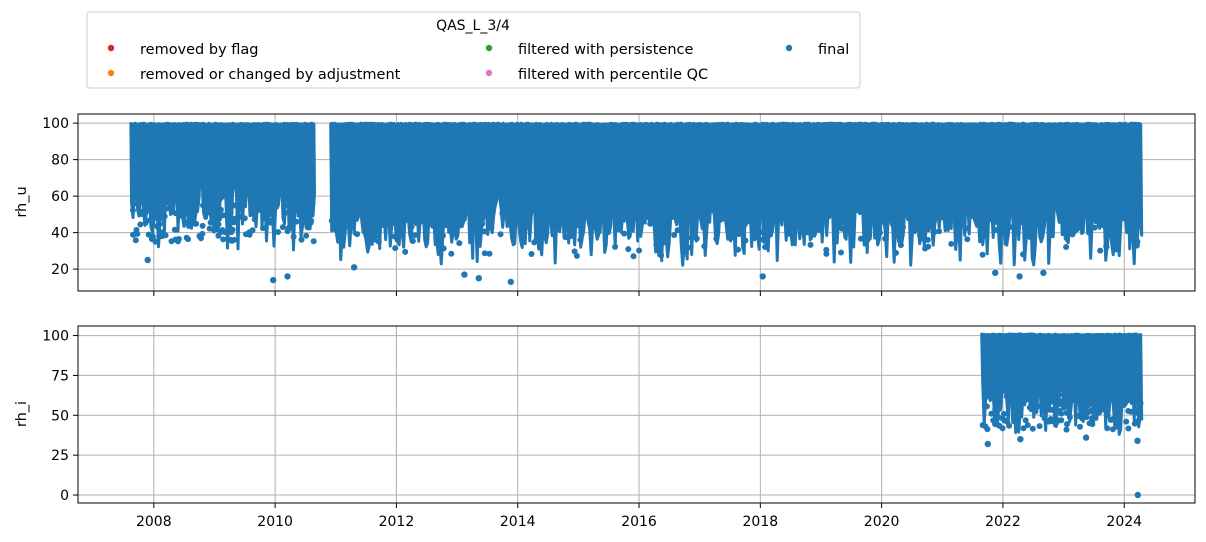 The width and height of the screenshot is (1206, 542). Describe the element at coordinates (60, 416) in the screenshot. I see `panel-rh-i-y-ticks: 0 25 50 75 100` at that location.